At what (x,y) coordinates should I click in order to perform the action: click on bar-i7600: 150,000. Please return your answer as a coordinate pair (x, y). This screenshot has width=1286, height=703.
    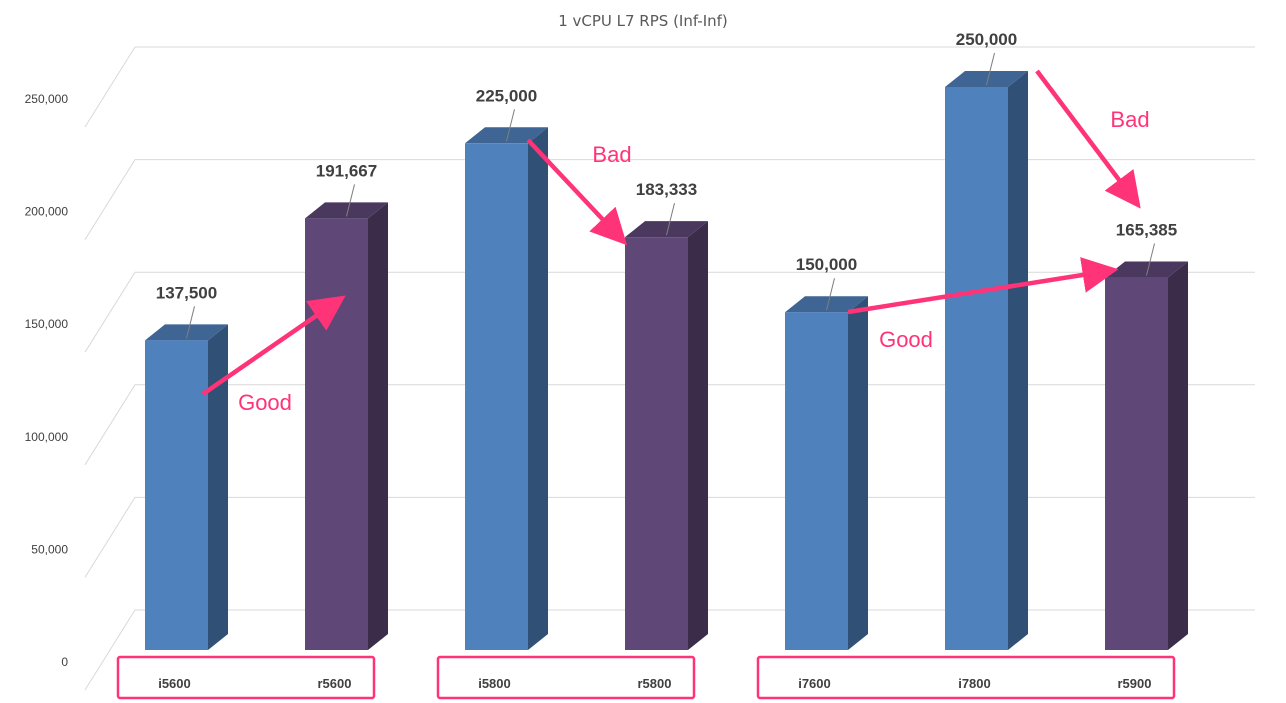
    Looking at the image, I should click on (826, 452).